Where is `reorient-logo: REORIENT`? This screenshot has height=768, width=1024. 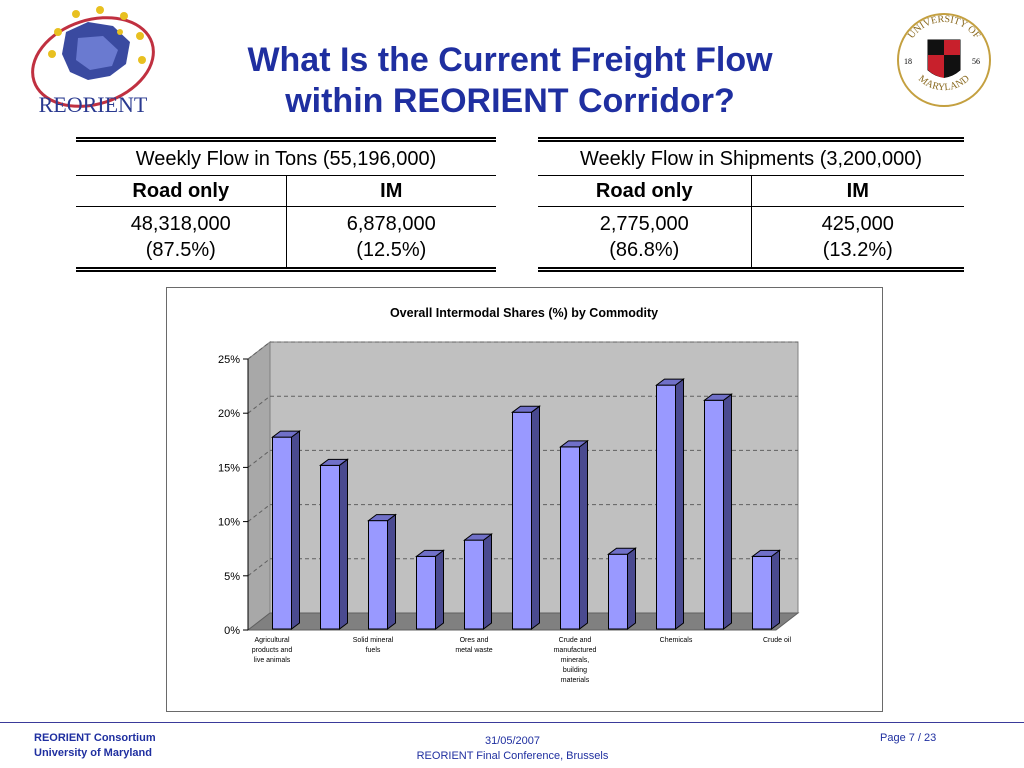 reorient-logo: REORIENT is located at coordinates (93, 61).